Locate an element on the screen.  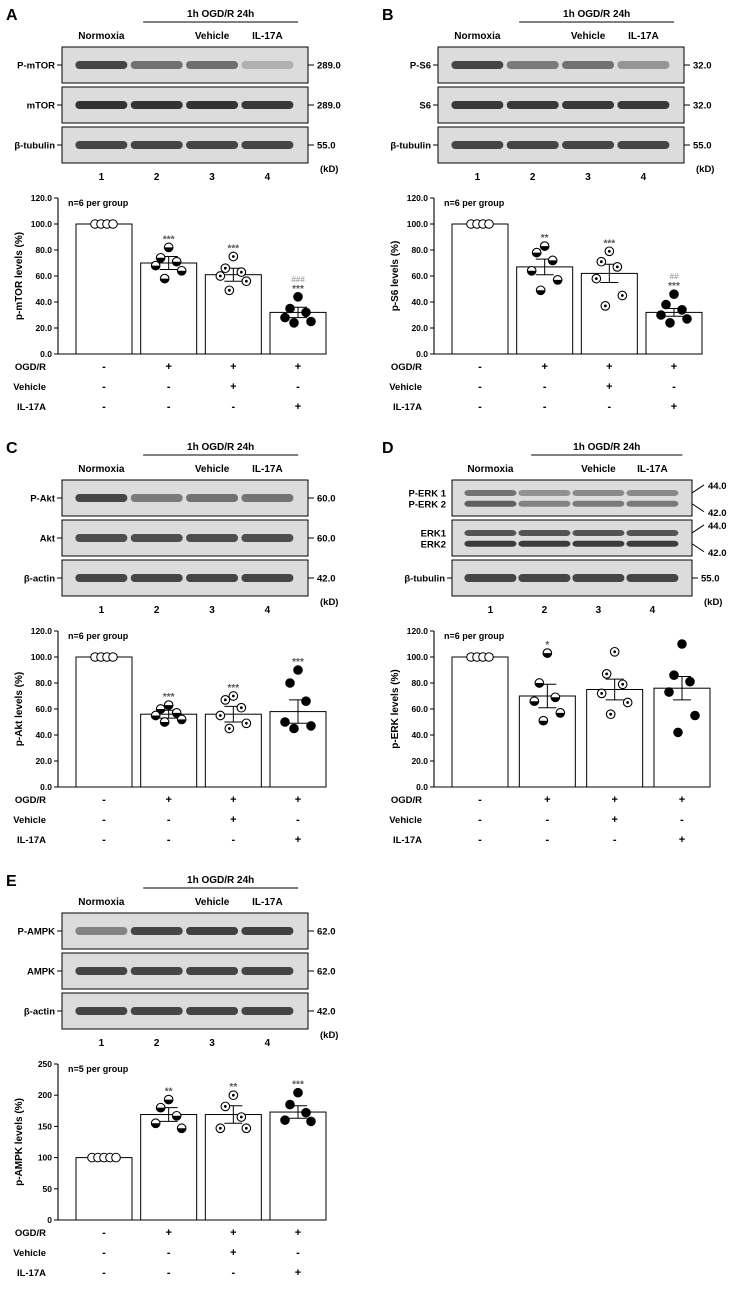
lane-number: 4 is located at coordinates (268, 1043).